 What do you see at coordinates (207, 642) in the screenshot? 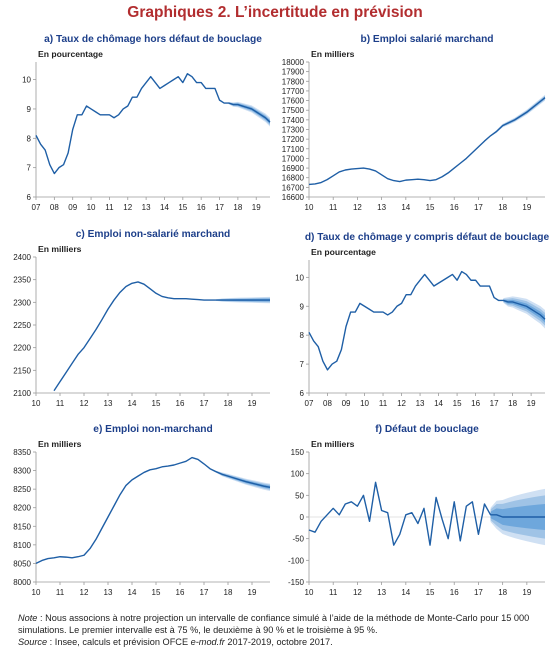
I see `source-site: e-mod.fr` at bounding box center [207, 642].